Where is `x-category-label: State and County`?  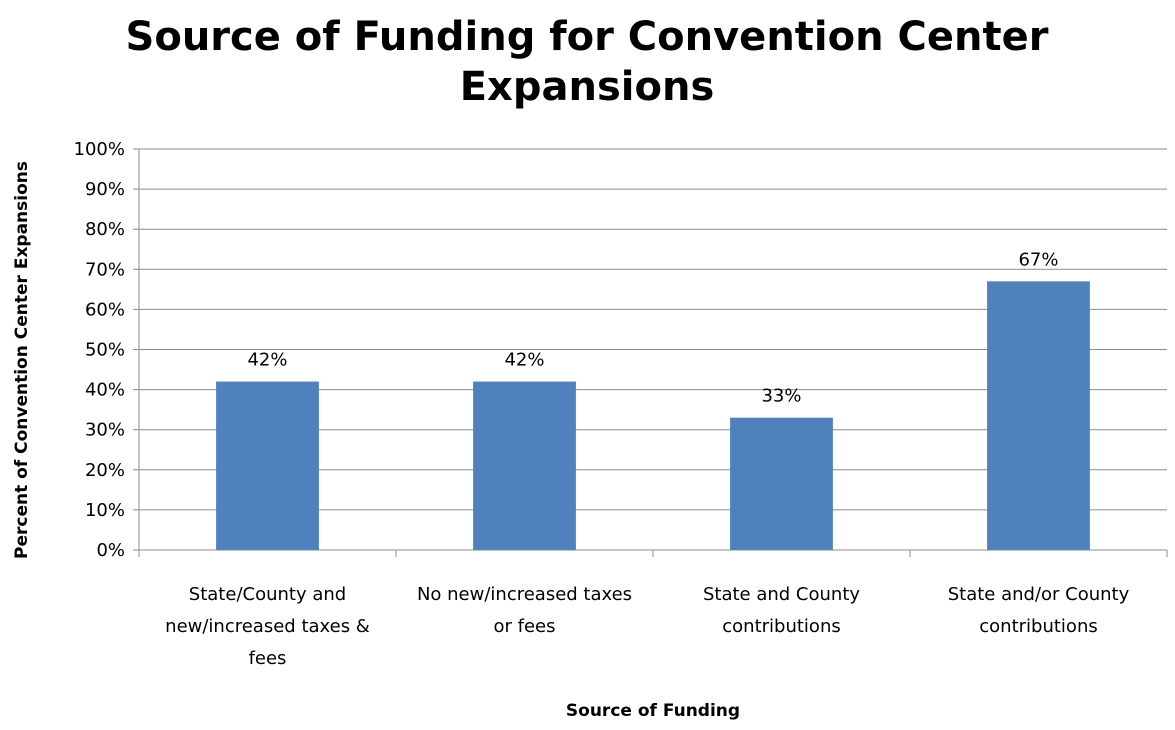 x-category-label: State and County is located at coordinates (781, 594).